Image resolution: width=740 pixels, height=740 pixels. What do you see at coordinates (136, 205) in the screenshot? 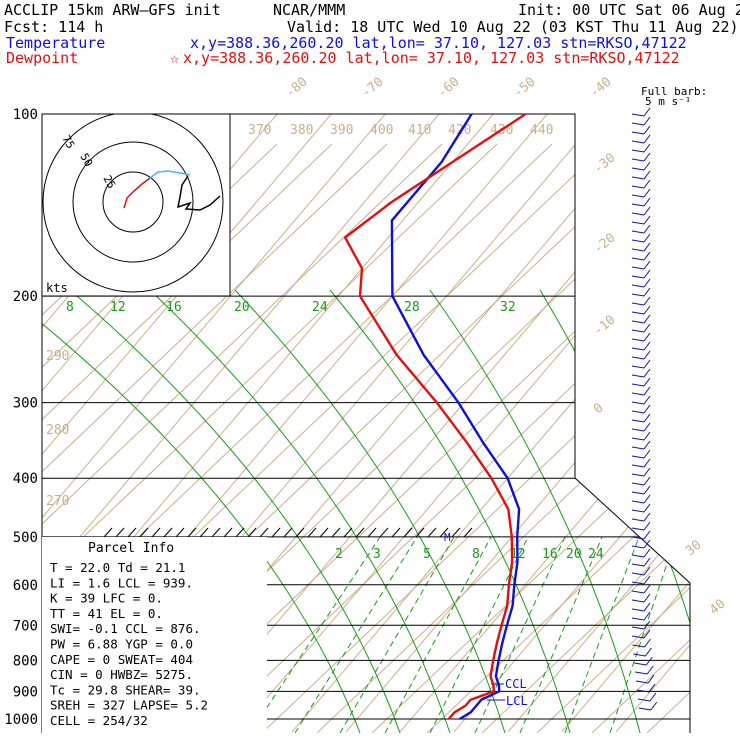
I see `hodograph: 75 50 25 kts` at bounding box center [136, 205].